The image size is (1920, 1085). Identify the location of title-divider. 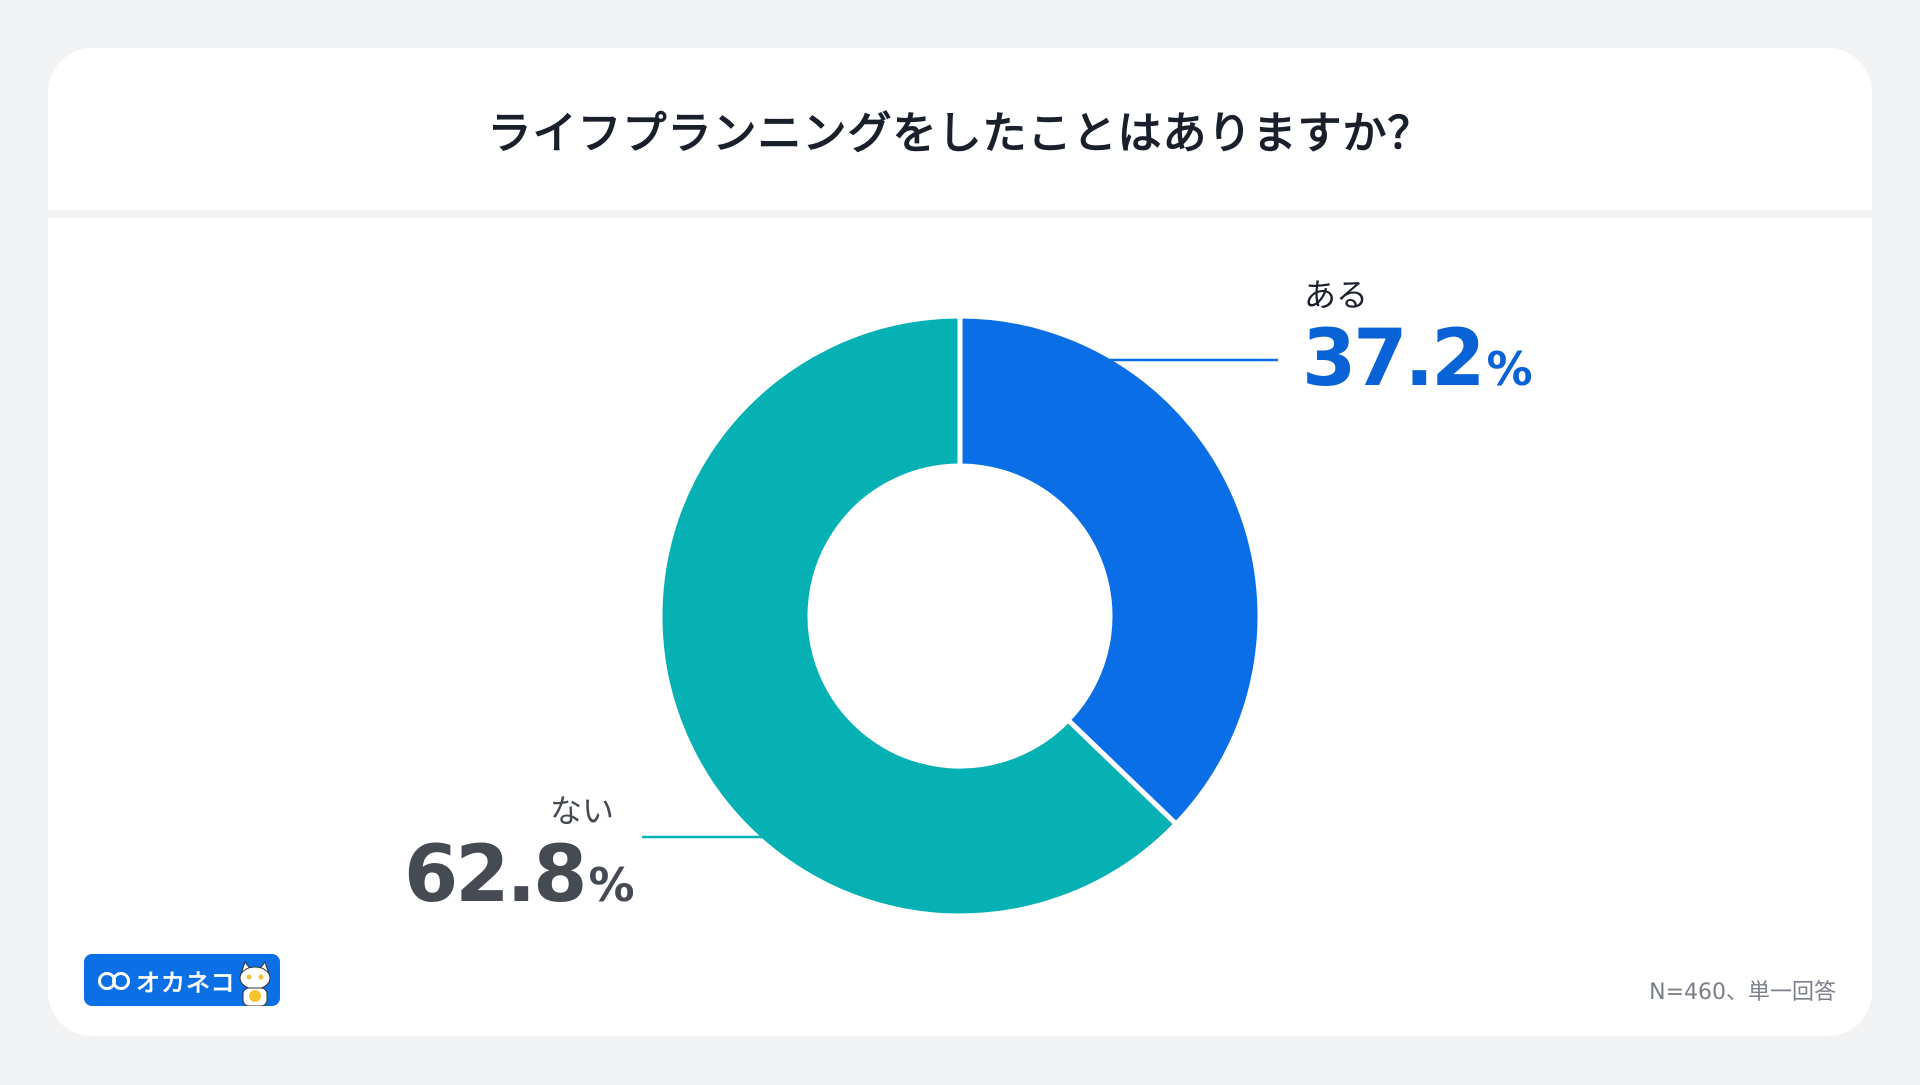
(960, 214).